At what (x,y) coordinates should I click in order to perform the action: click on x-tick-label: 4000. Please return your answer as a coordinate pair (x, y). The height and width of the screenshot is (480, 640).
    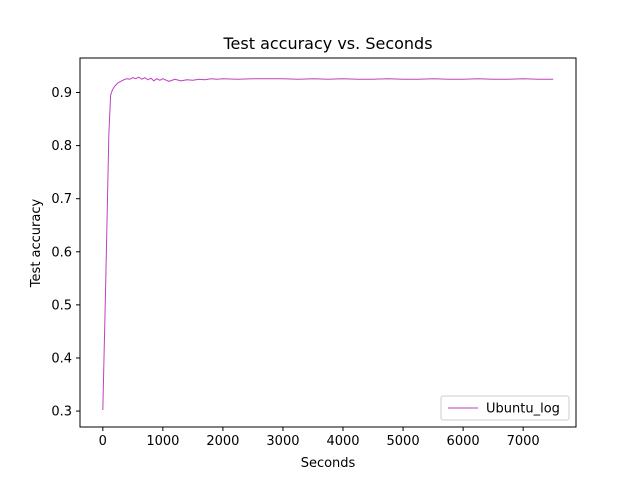
    Looking at the image, I should click on (342, 441).